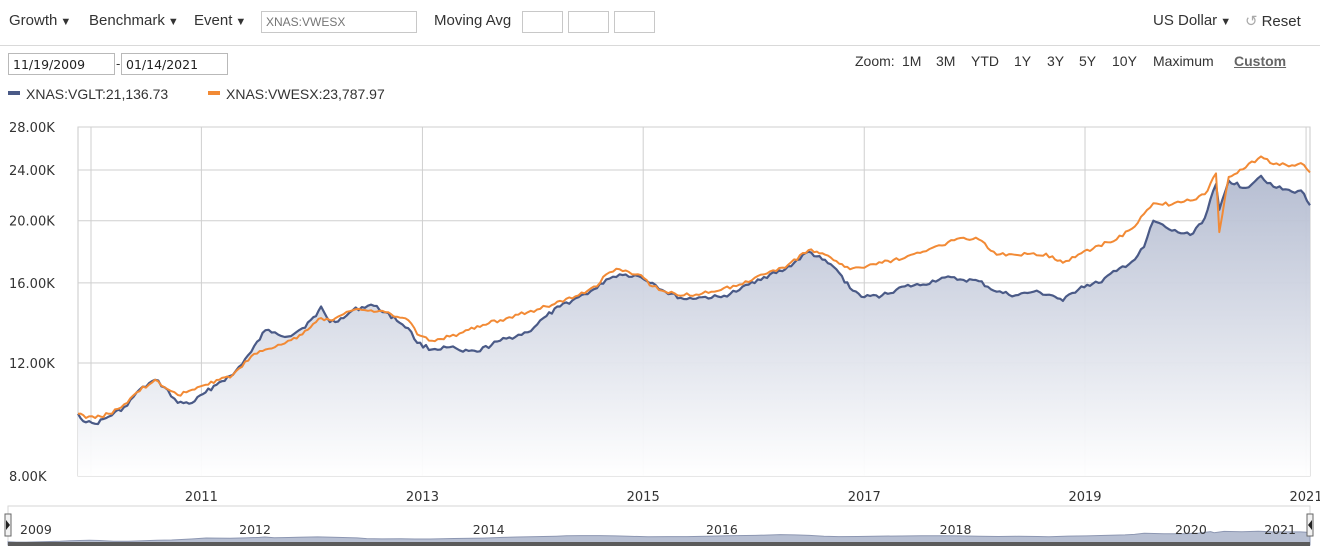  What do you see at coordinates (255, 529) in the screenshot?
I see `navigator-year-label: 2012` at bounding box center [255, 529].